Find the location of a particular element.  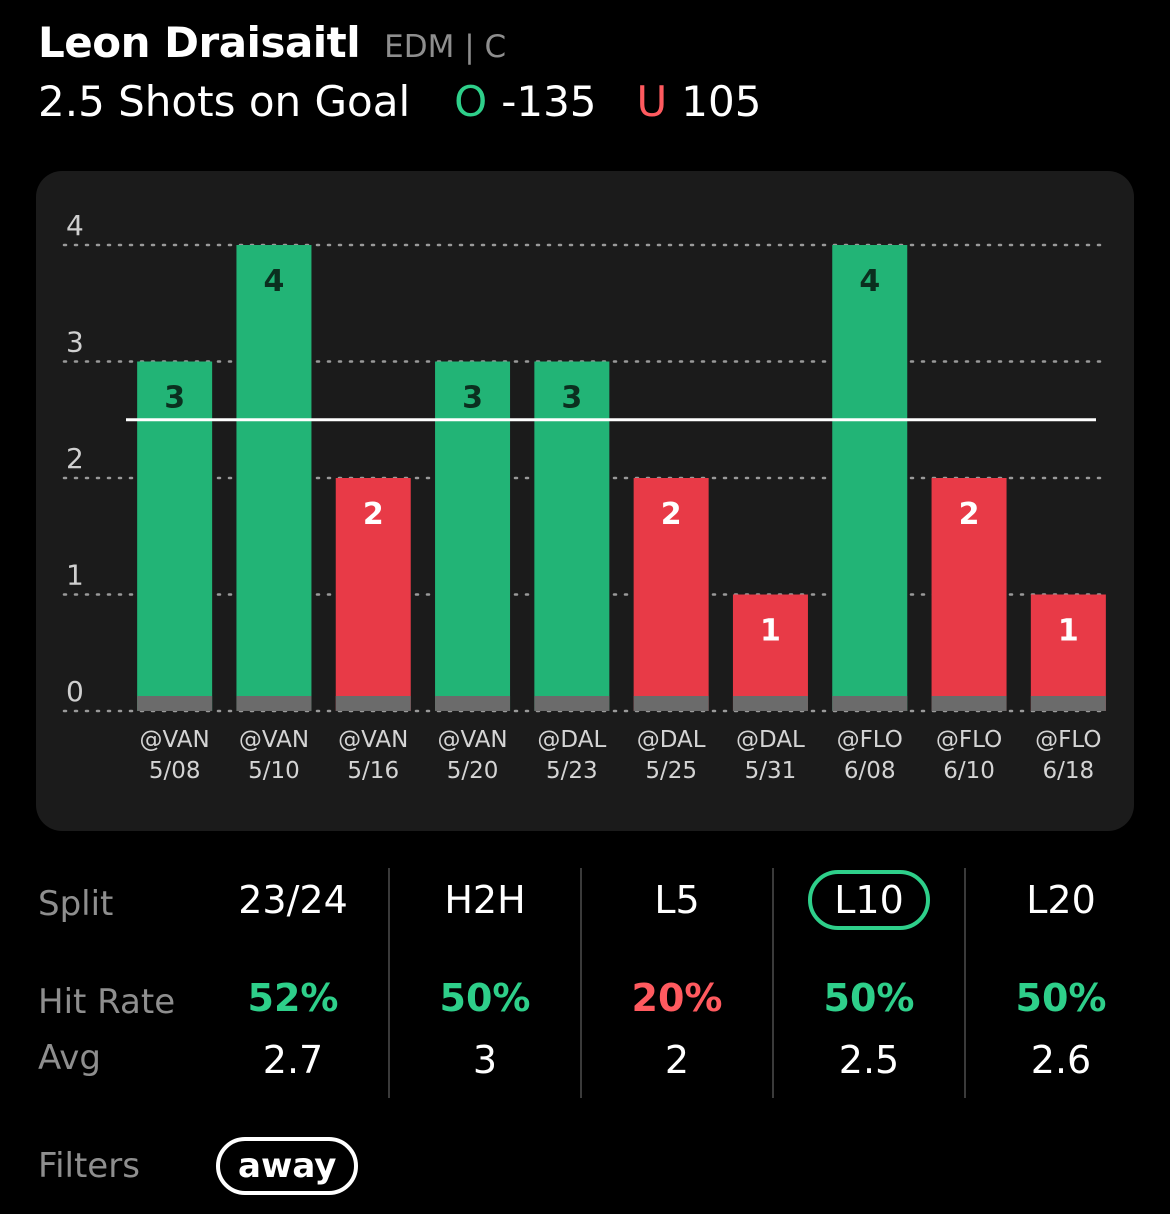

hit-rate-value: 52% is located at coordinates (293, 998).